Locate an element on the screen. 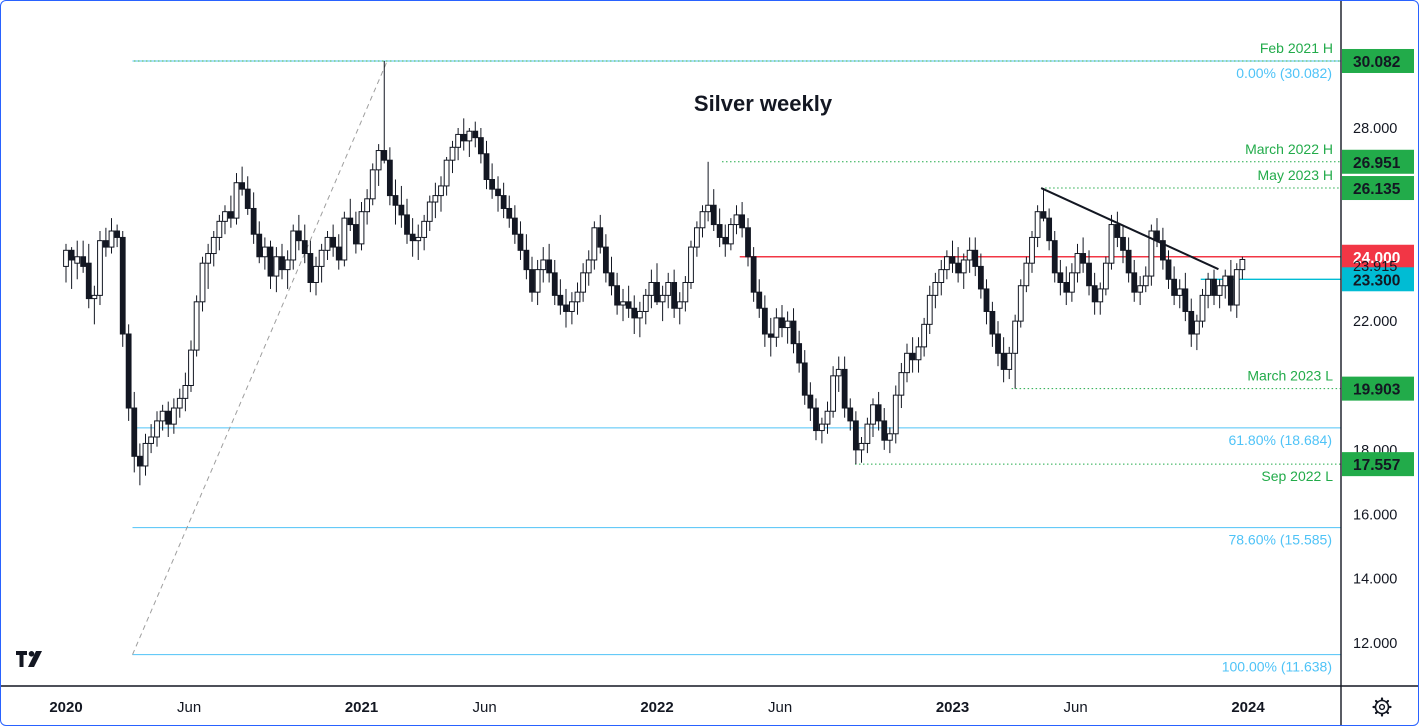 The image size is (1421, 728). resistance-badge-text: 24.000 is located at coordinates (1376, 258).